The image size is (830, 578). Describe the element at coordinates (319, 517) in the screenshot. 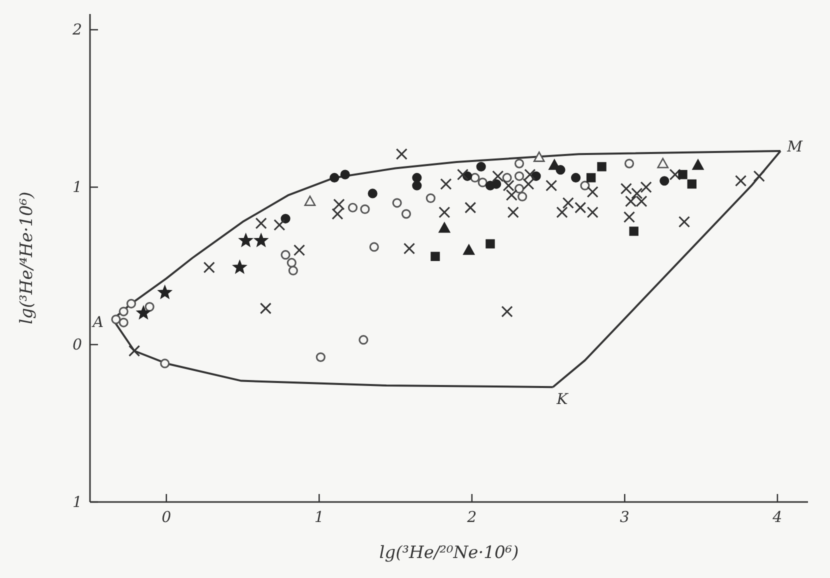

I see `x-tick-label: 1` at that location.